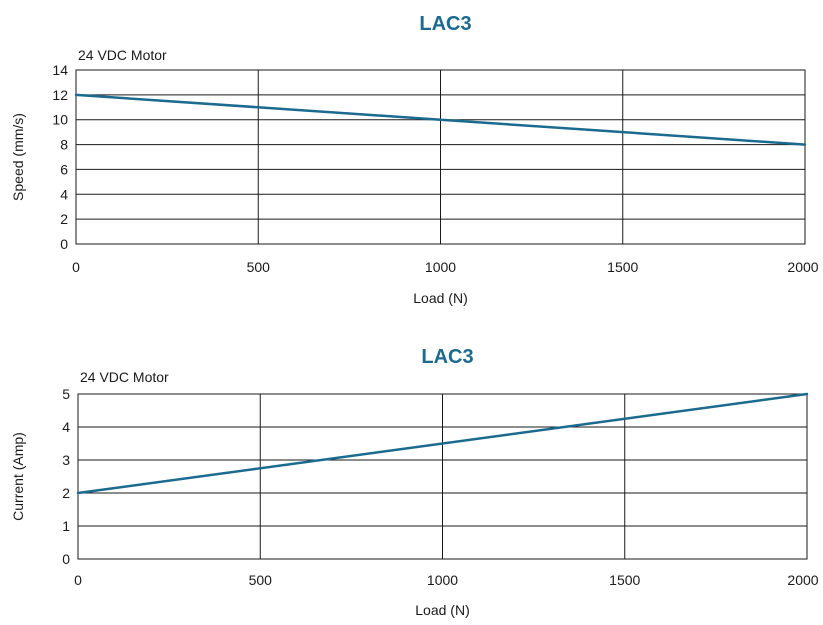 The width and height of the screenshot is (823, 625). What do you see at coordinates (66, 460) in the screenshot?
I see `y-tick-label: 3` at bounding box center [66, 460].